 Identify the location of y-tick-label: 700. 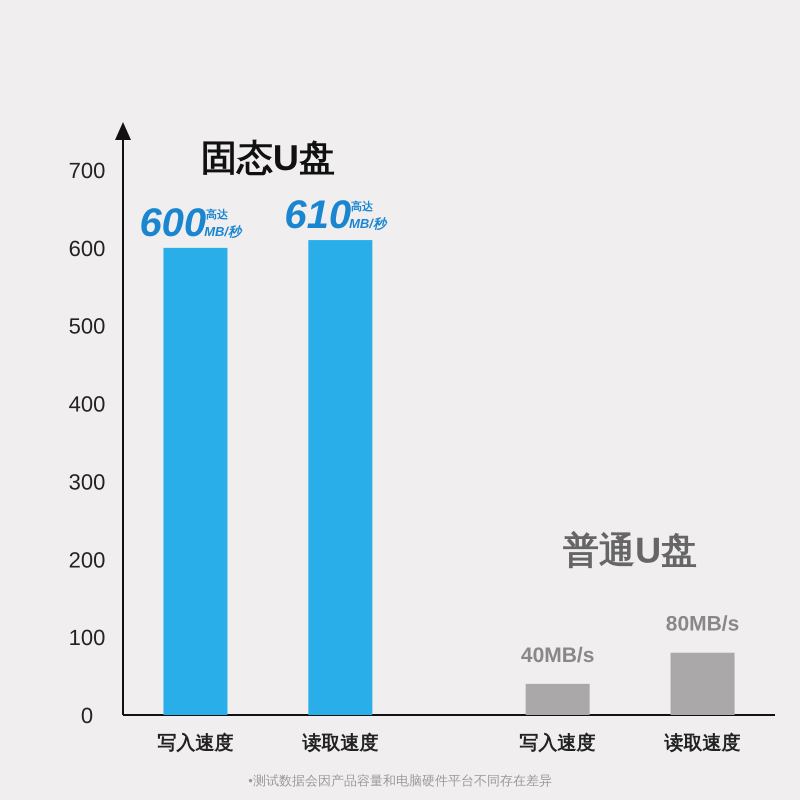
(87, 170).